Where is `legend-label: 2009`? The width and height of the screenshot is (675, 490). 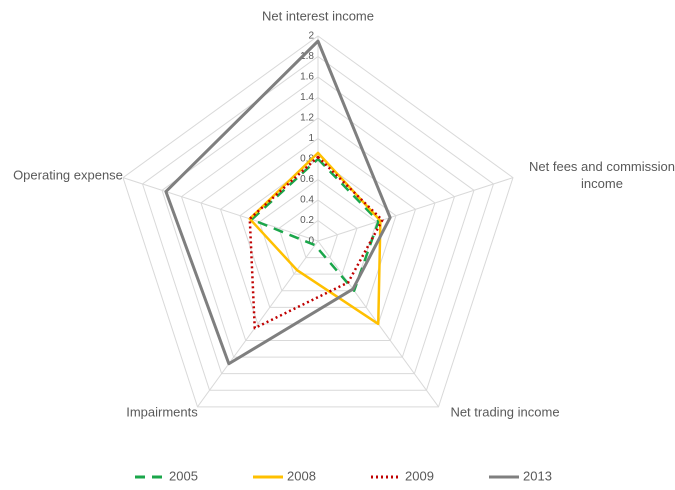 legend-label: 2009 is located at coordinates (419, 475).